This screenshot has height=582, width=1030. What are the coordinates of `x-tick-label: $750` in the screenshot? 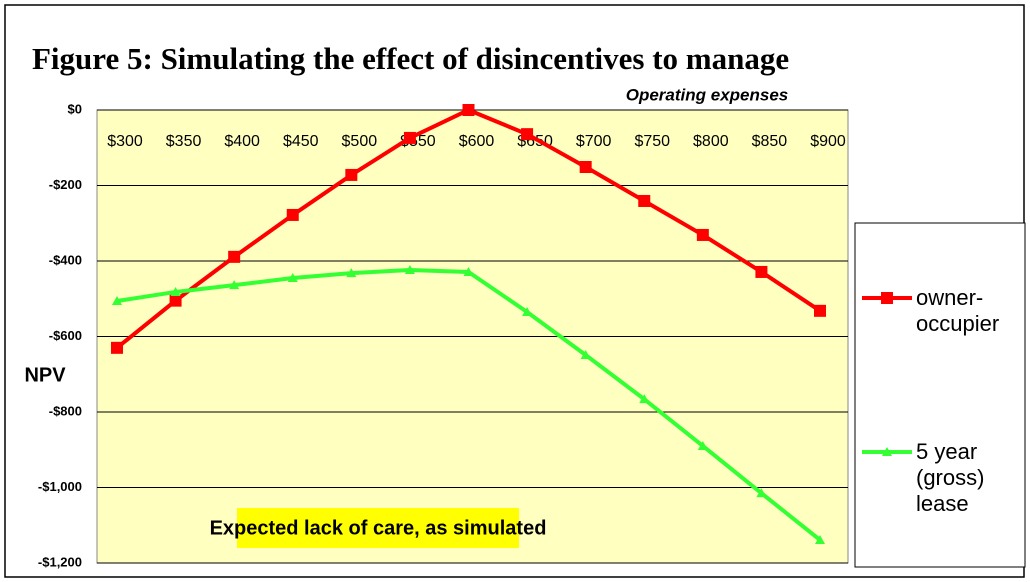 It's located at (652, 141).